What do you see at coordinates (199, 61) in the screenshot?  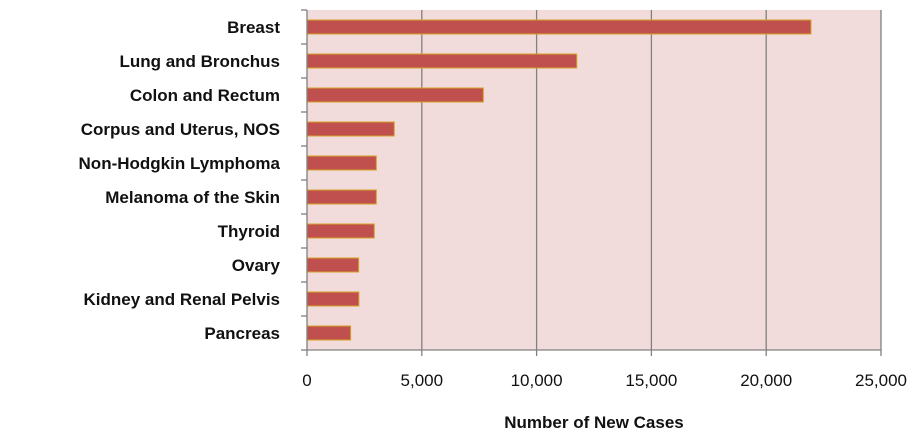 I see `category-label: Lung and Bronchus` at bounding box center [199, 61].